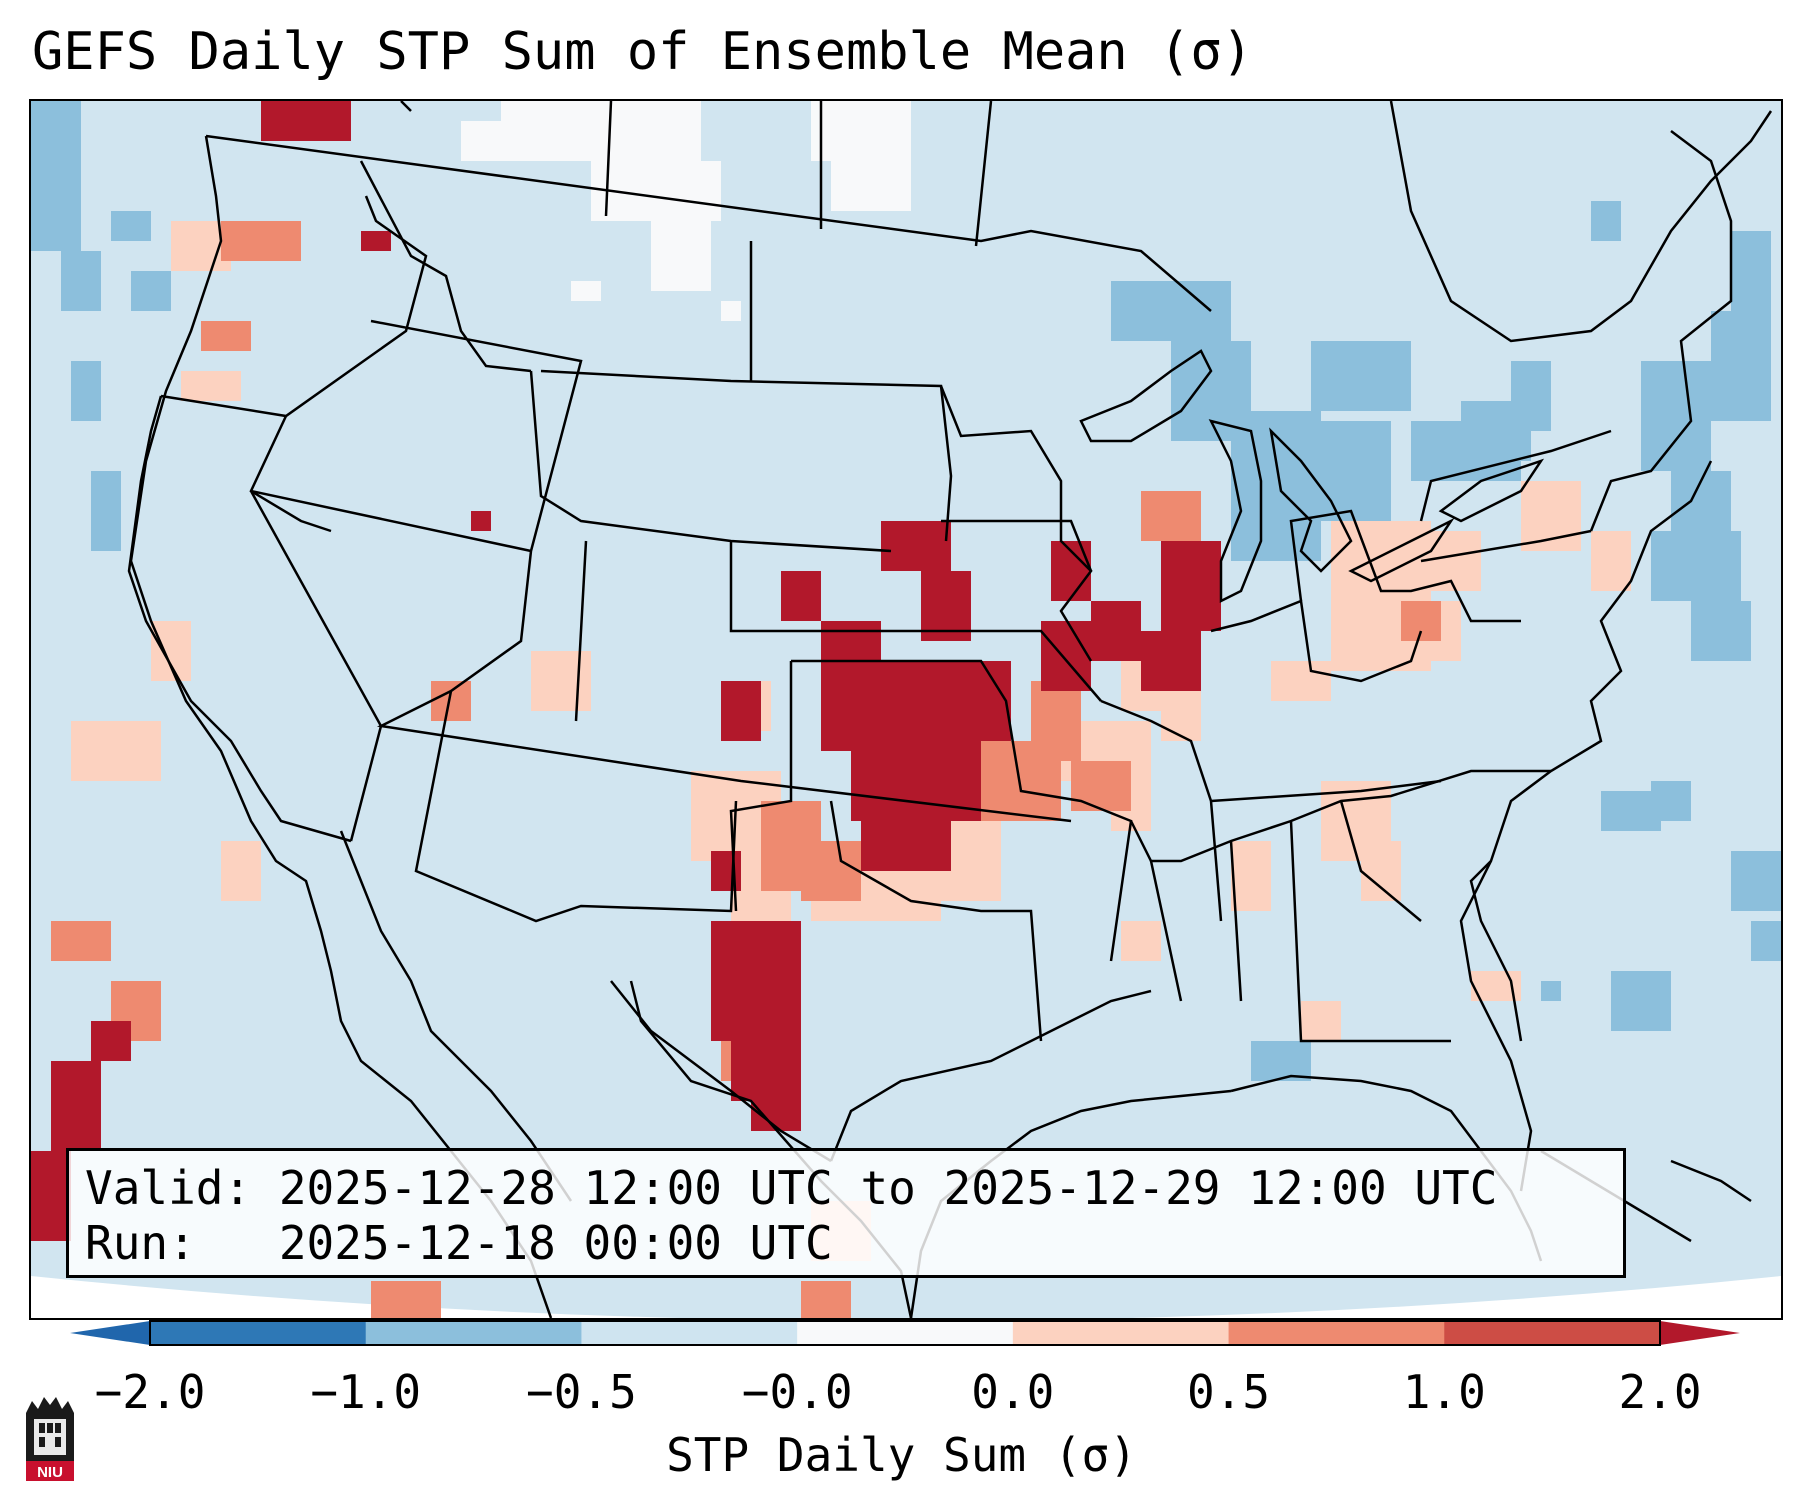 The image size is (1803, 1506). I want to click on colorbar-tick-label: 1.0, so click(1444, 1392).